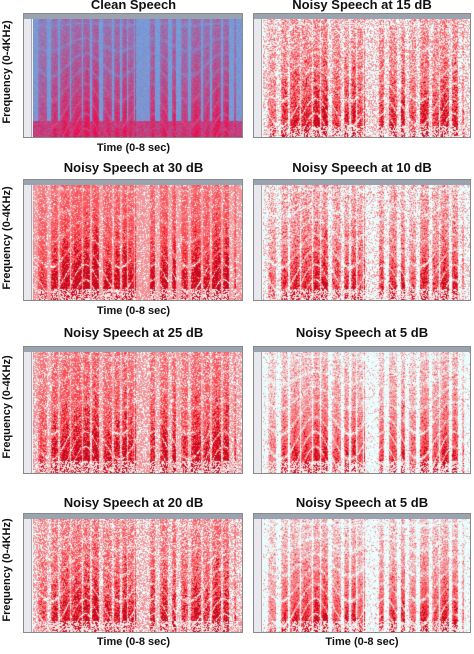 The height and width of the screenshot is (654, 474). Describe the element at coordinates (362, 167) in the screenshot. I see `panel-title: Noisy Speech at 10 dB` at that location.